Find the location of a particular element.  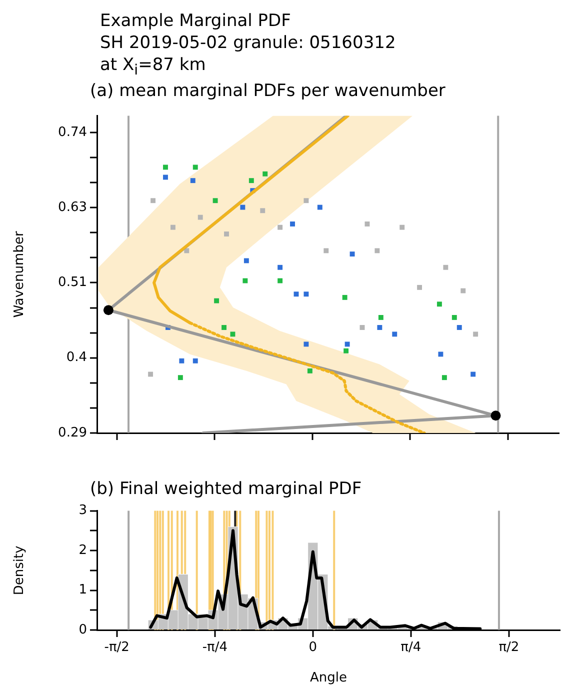

x-tick-label: π/2 is located at coordinates (509, 648).